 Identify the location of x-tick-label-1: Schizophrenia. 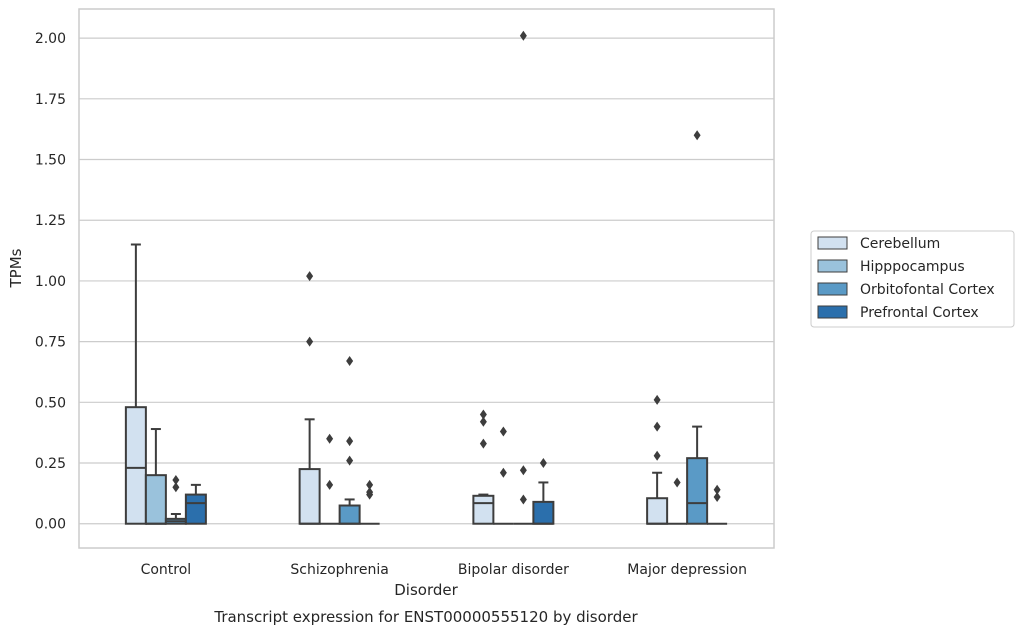
(339, 570).